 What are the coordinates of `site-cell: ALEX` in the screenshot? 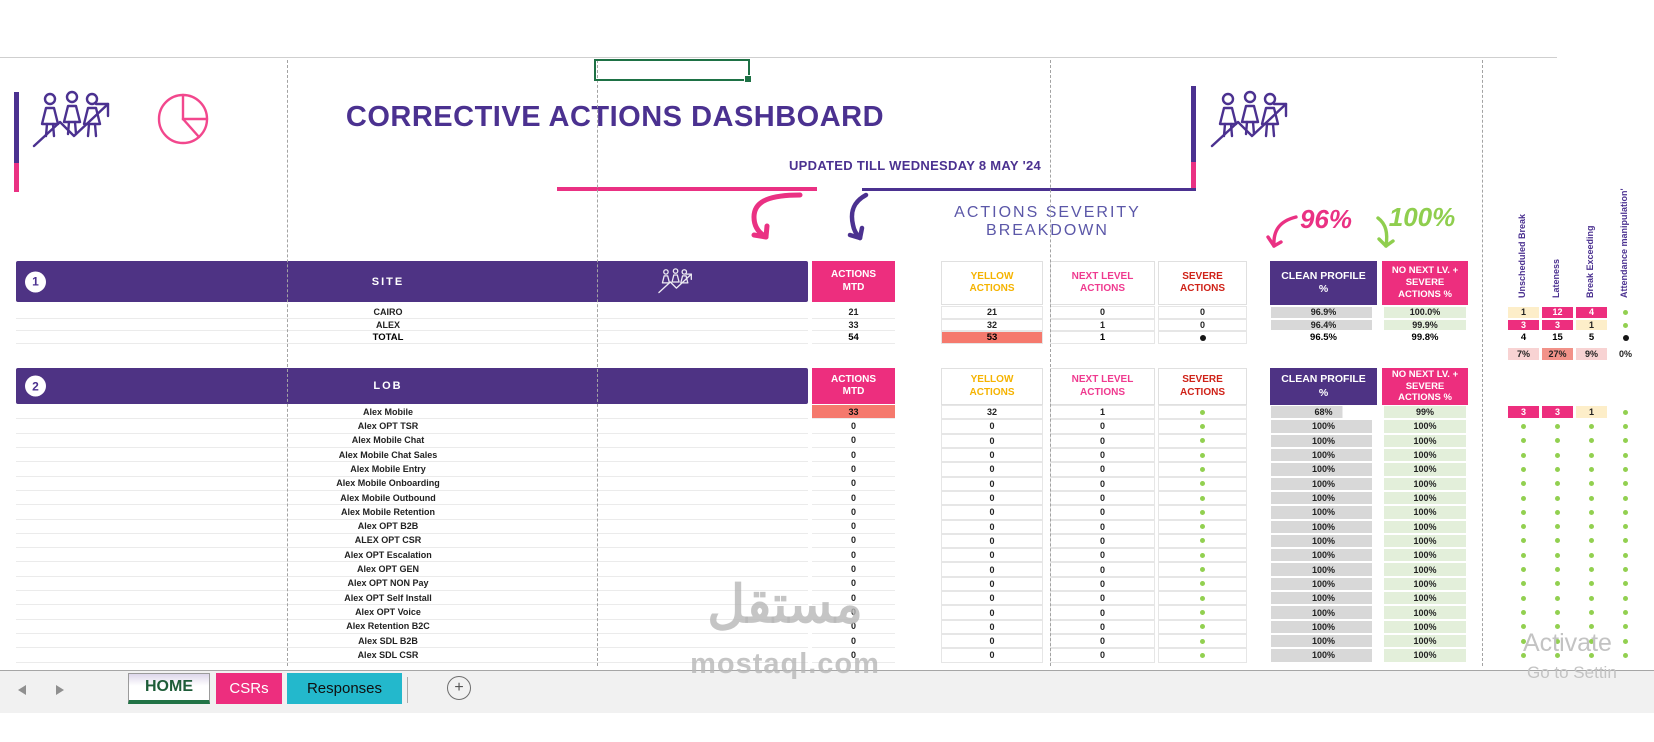 It's located at (412, 325).